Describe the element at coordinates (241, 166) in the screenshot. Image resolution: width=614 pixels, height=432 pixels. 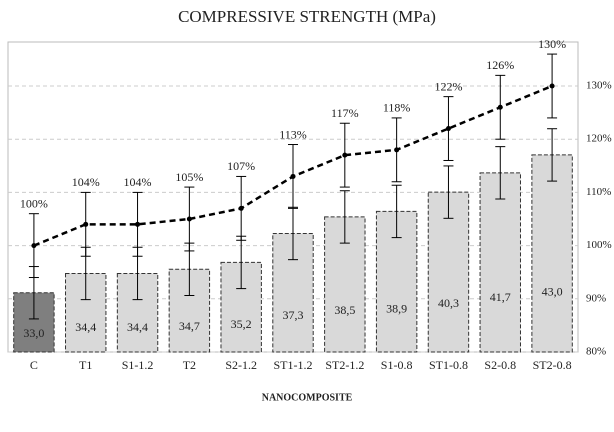
I see `line-value-label: 107%` at that location.